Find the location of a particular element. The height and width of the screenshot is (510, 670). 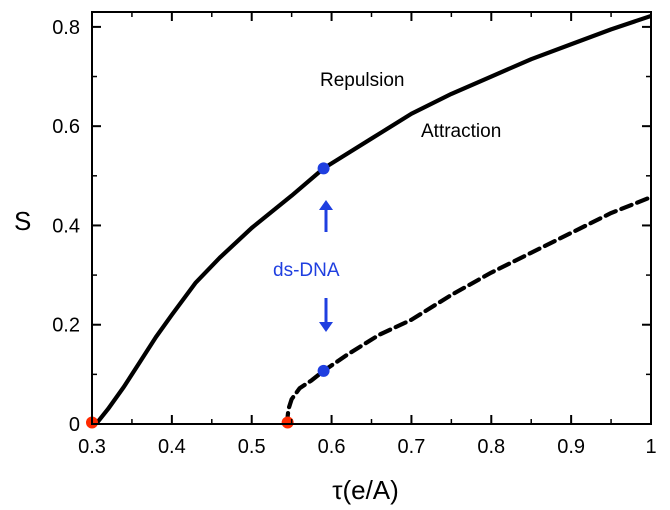

x-tick-label: 0.3 is located at coordinates (92, 447).